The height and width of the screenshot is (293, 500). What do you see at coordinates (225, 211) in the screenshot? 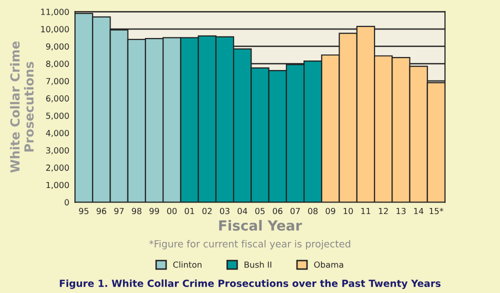
I see `x-tick-label: 03` at bounding box center [225, 211].